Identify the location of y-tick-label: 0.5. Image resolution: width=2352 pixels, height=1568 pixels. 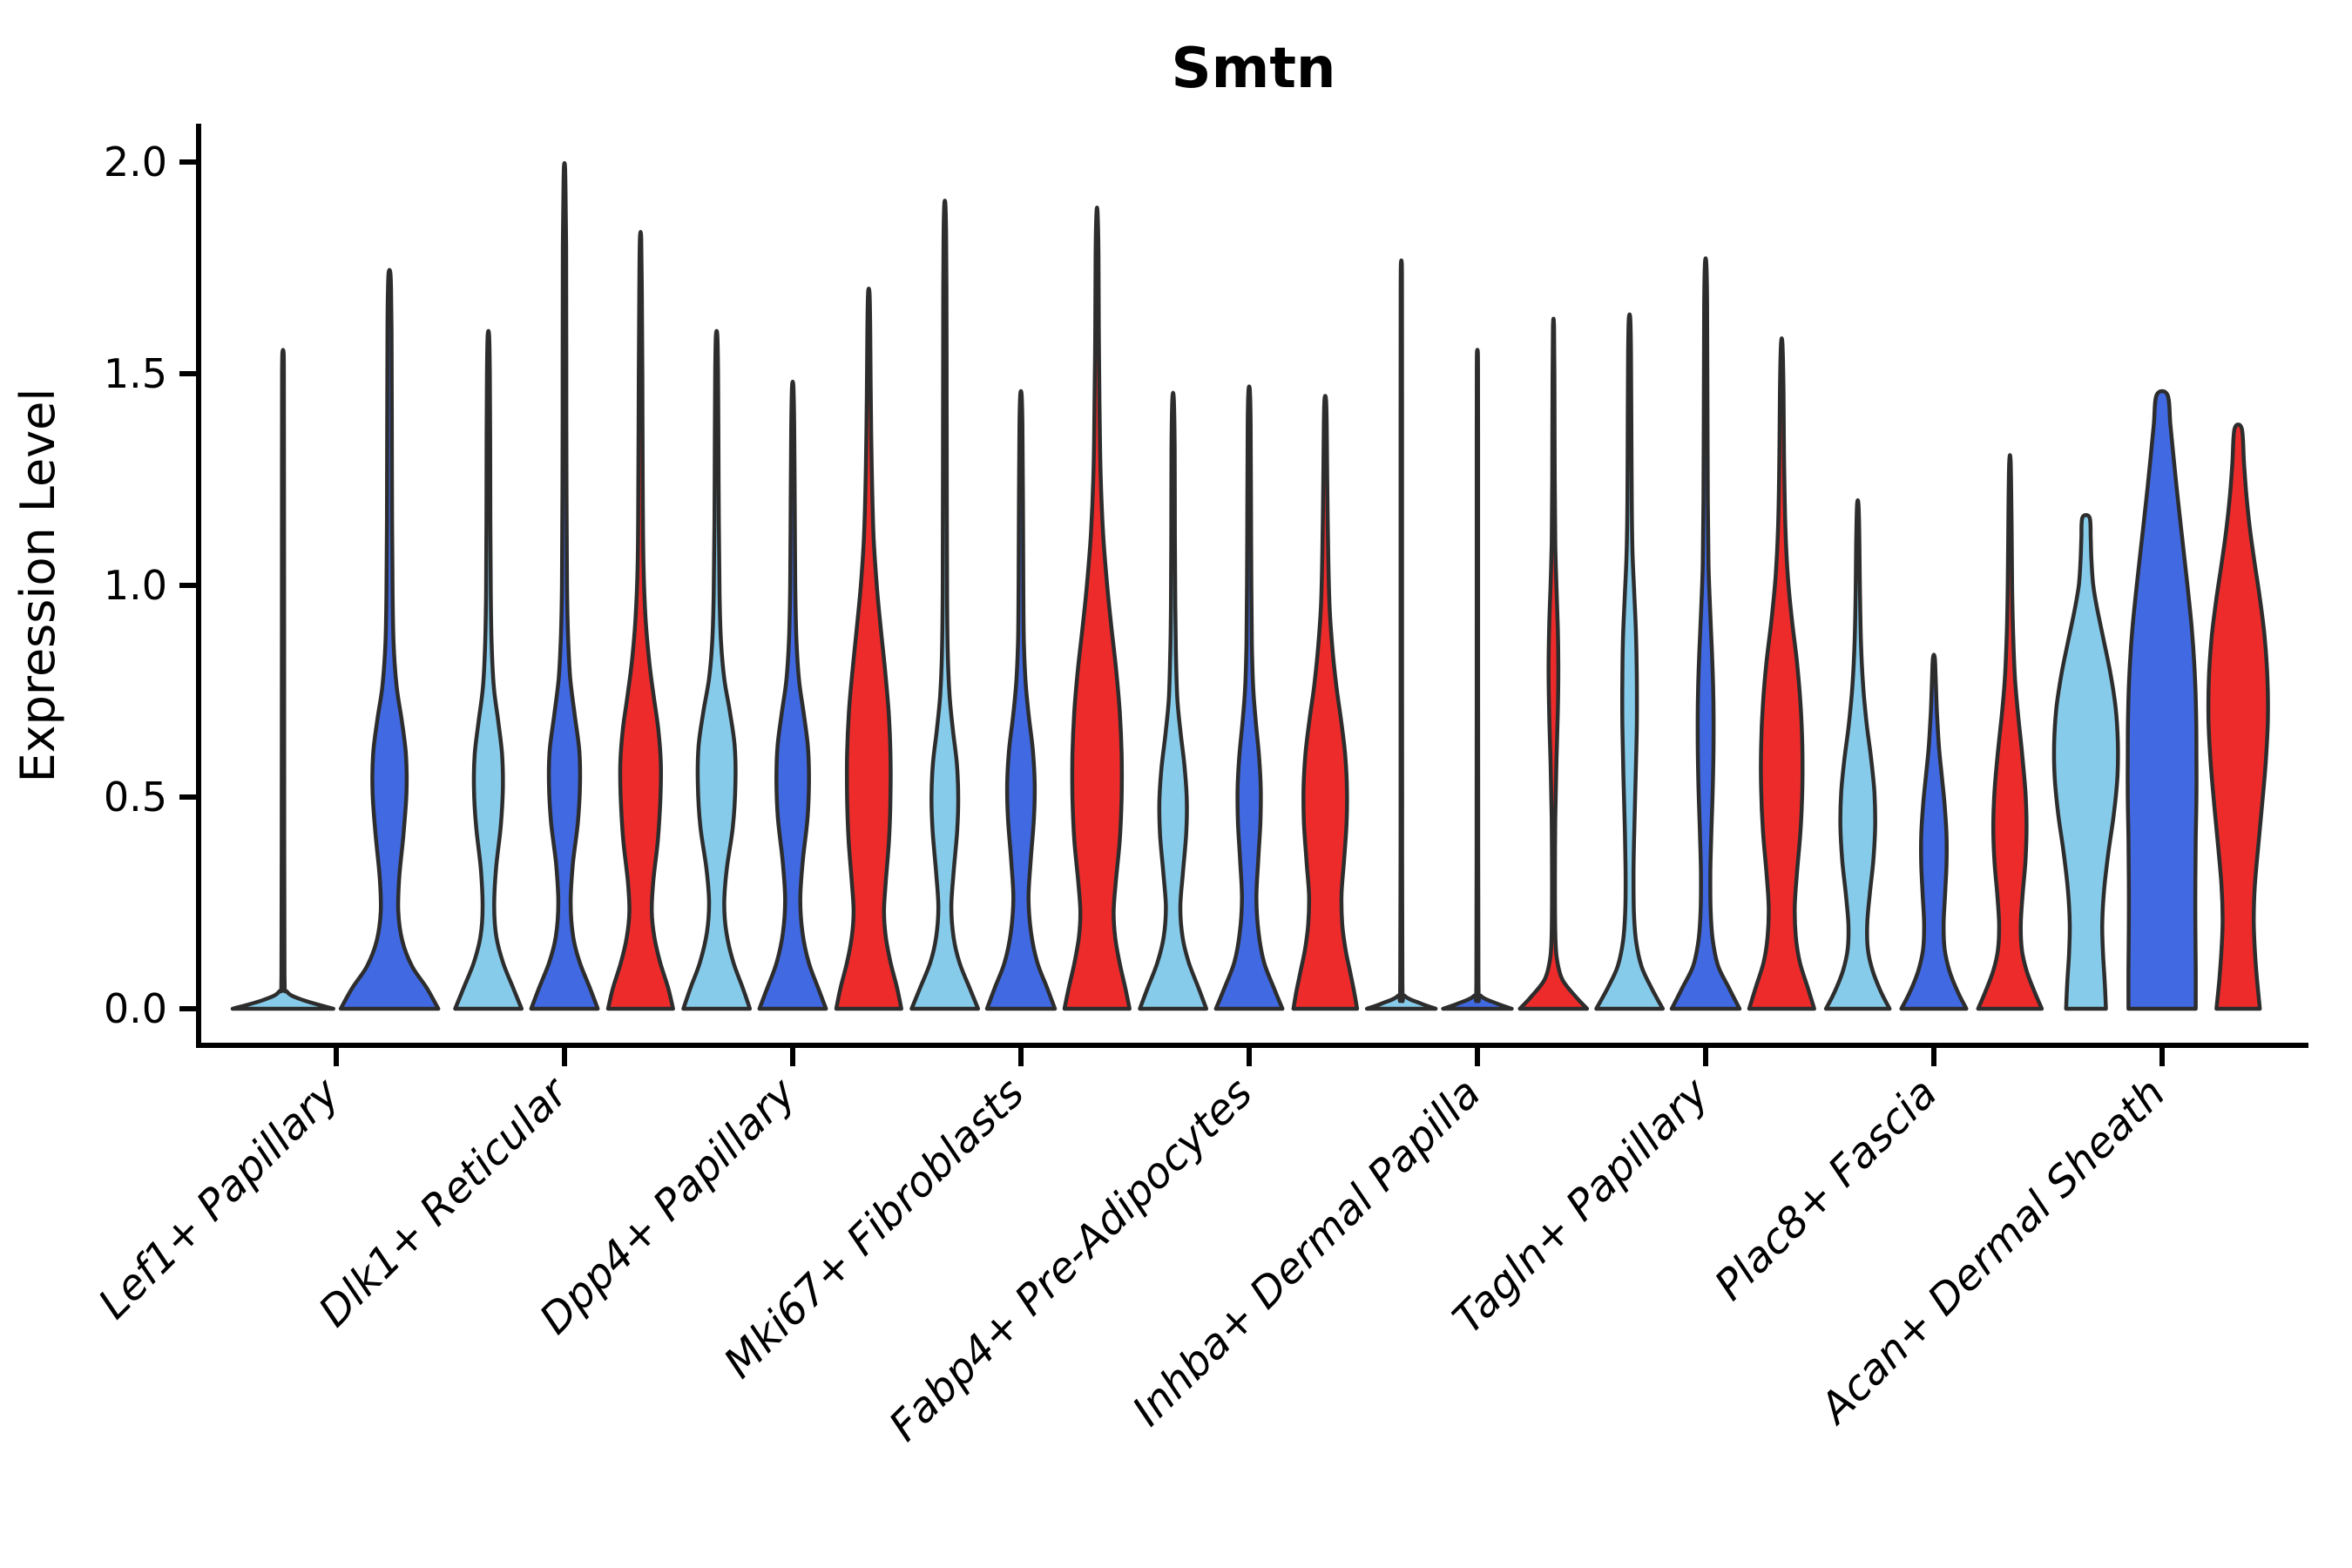
(135, 797).